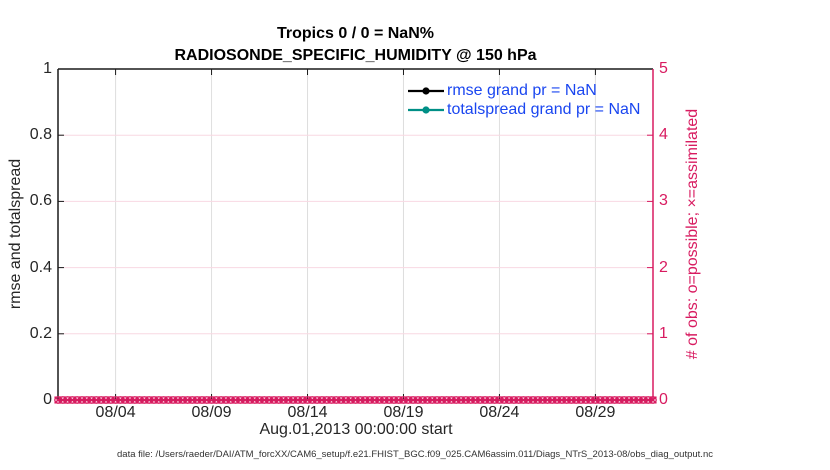 The height and width of the screenshot is (470, 830). Describe the element at coordinates (403, 412) in the screenshot. I see `x-tick-label: 08/19` at that location.